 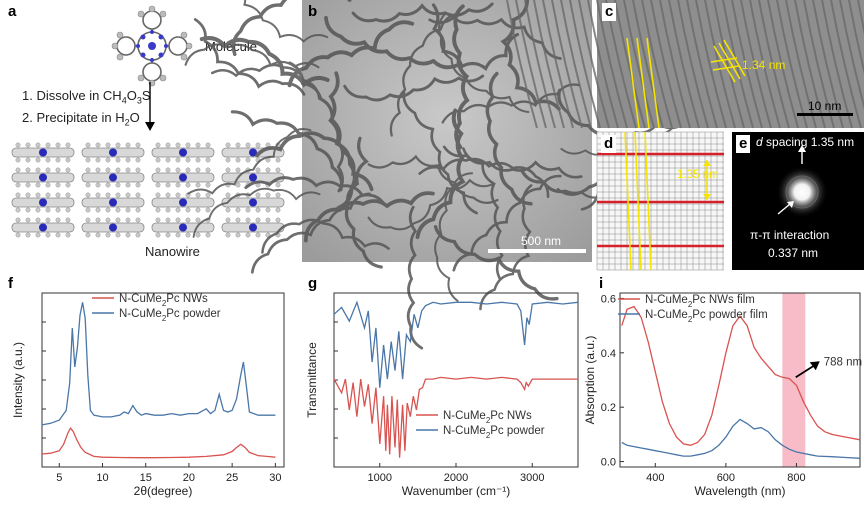 What do you see at coordinates (456, 491) in the screenshot?
I see `x-axis-label: Wavenumber (cm⁻¹)` at bounding box center [456, 491].